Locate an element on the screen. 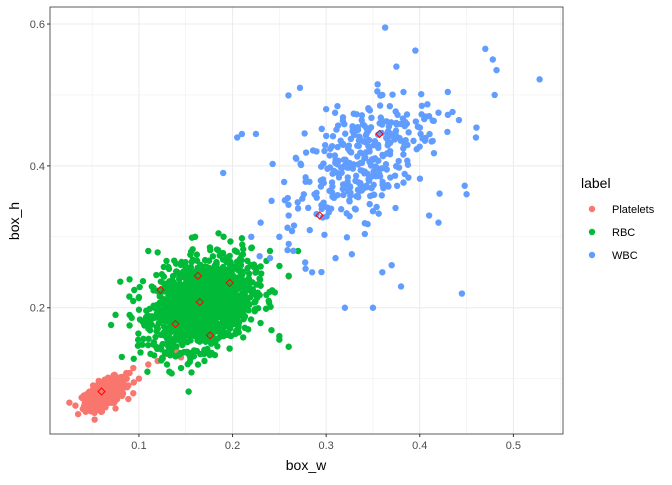 The width and height of the screenshot is (672, 485). x-tick-label: 0.4 is located at coordinates (419, 446).